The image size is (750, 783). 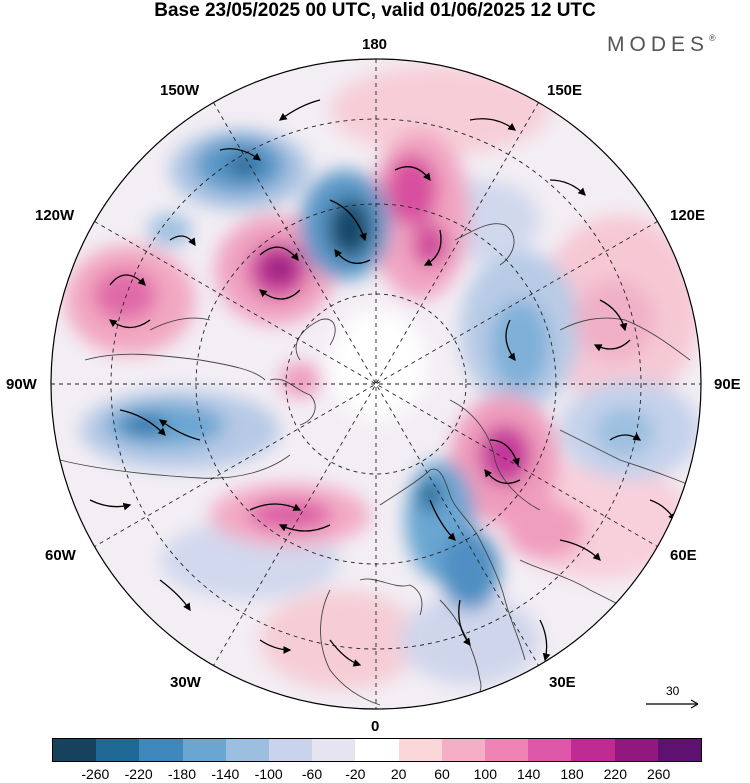 What do you see at coordinates (138, 774) in the screenshot?
I see `colorbar-tick-label: -220` at bounding box center [138, 774].